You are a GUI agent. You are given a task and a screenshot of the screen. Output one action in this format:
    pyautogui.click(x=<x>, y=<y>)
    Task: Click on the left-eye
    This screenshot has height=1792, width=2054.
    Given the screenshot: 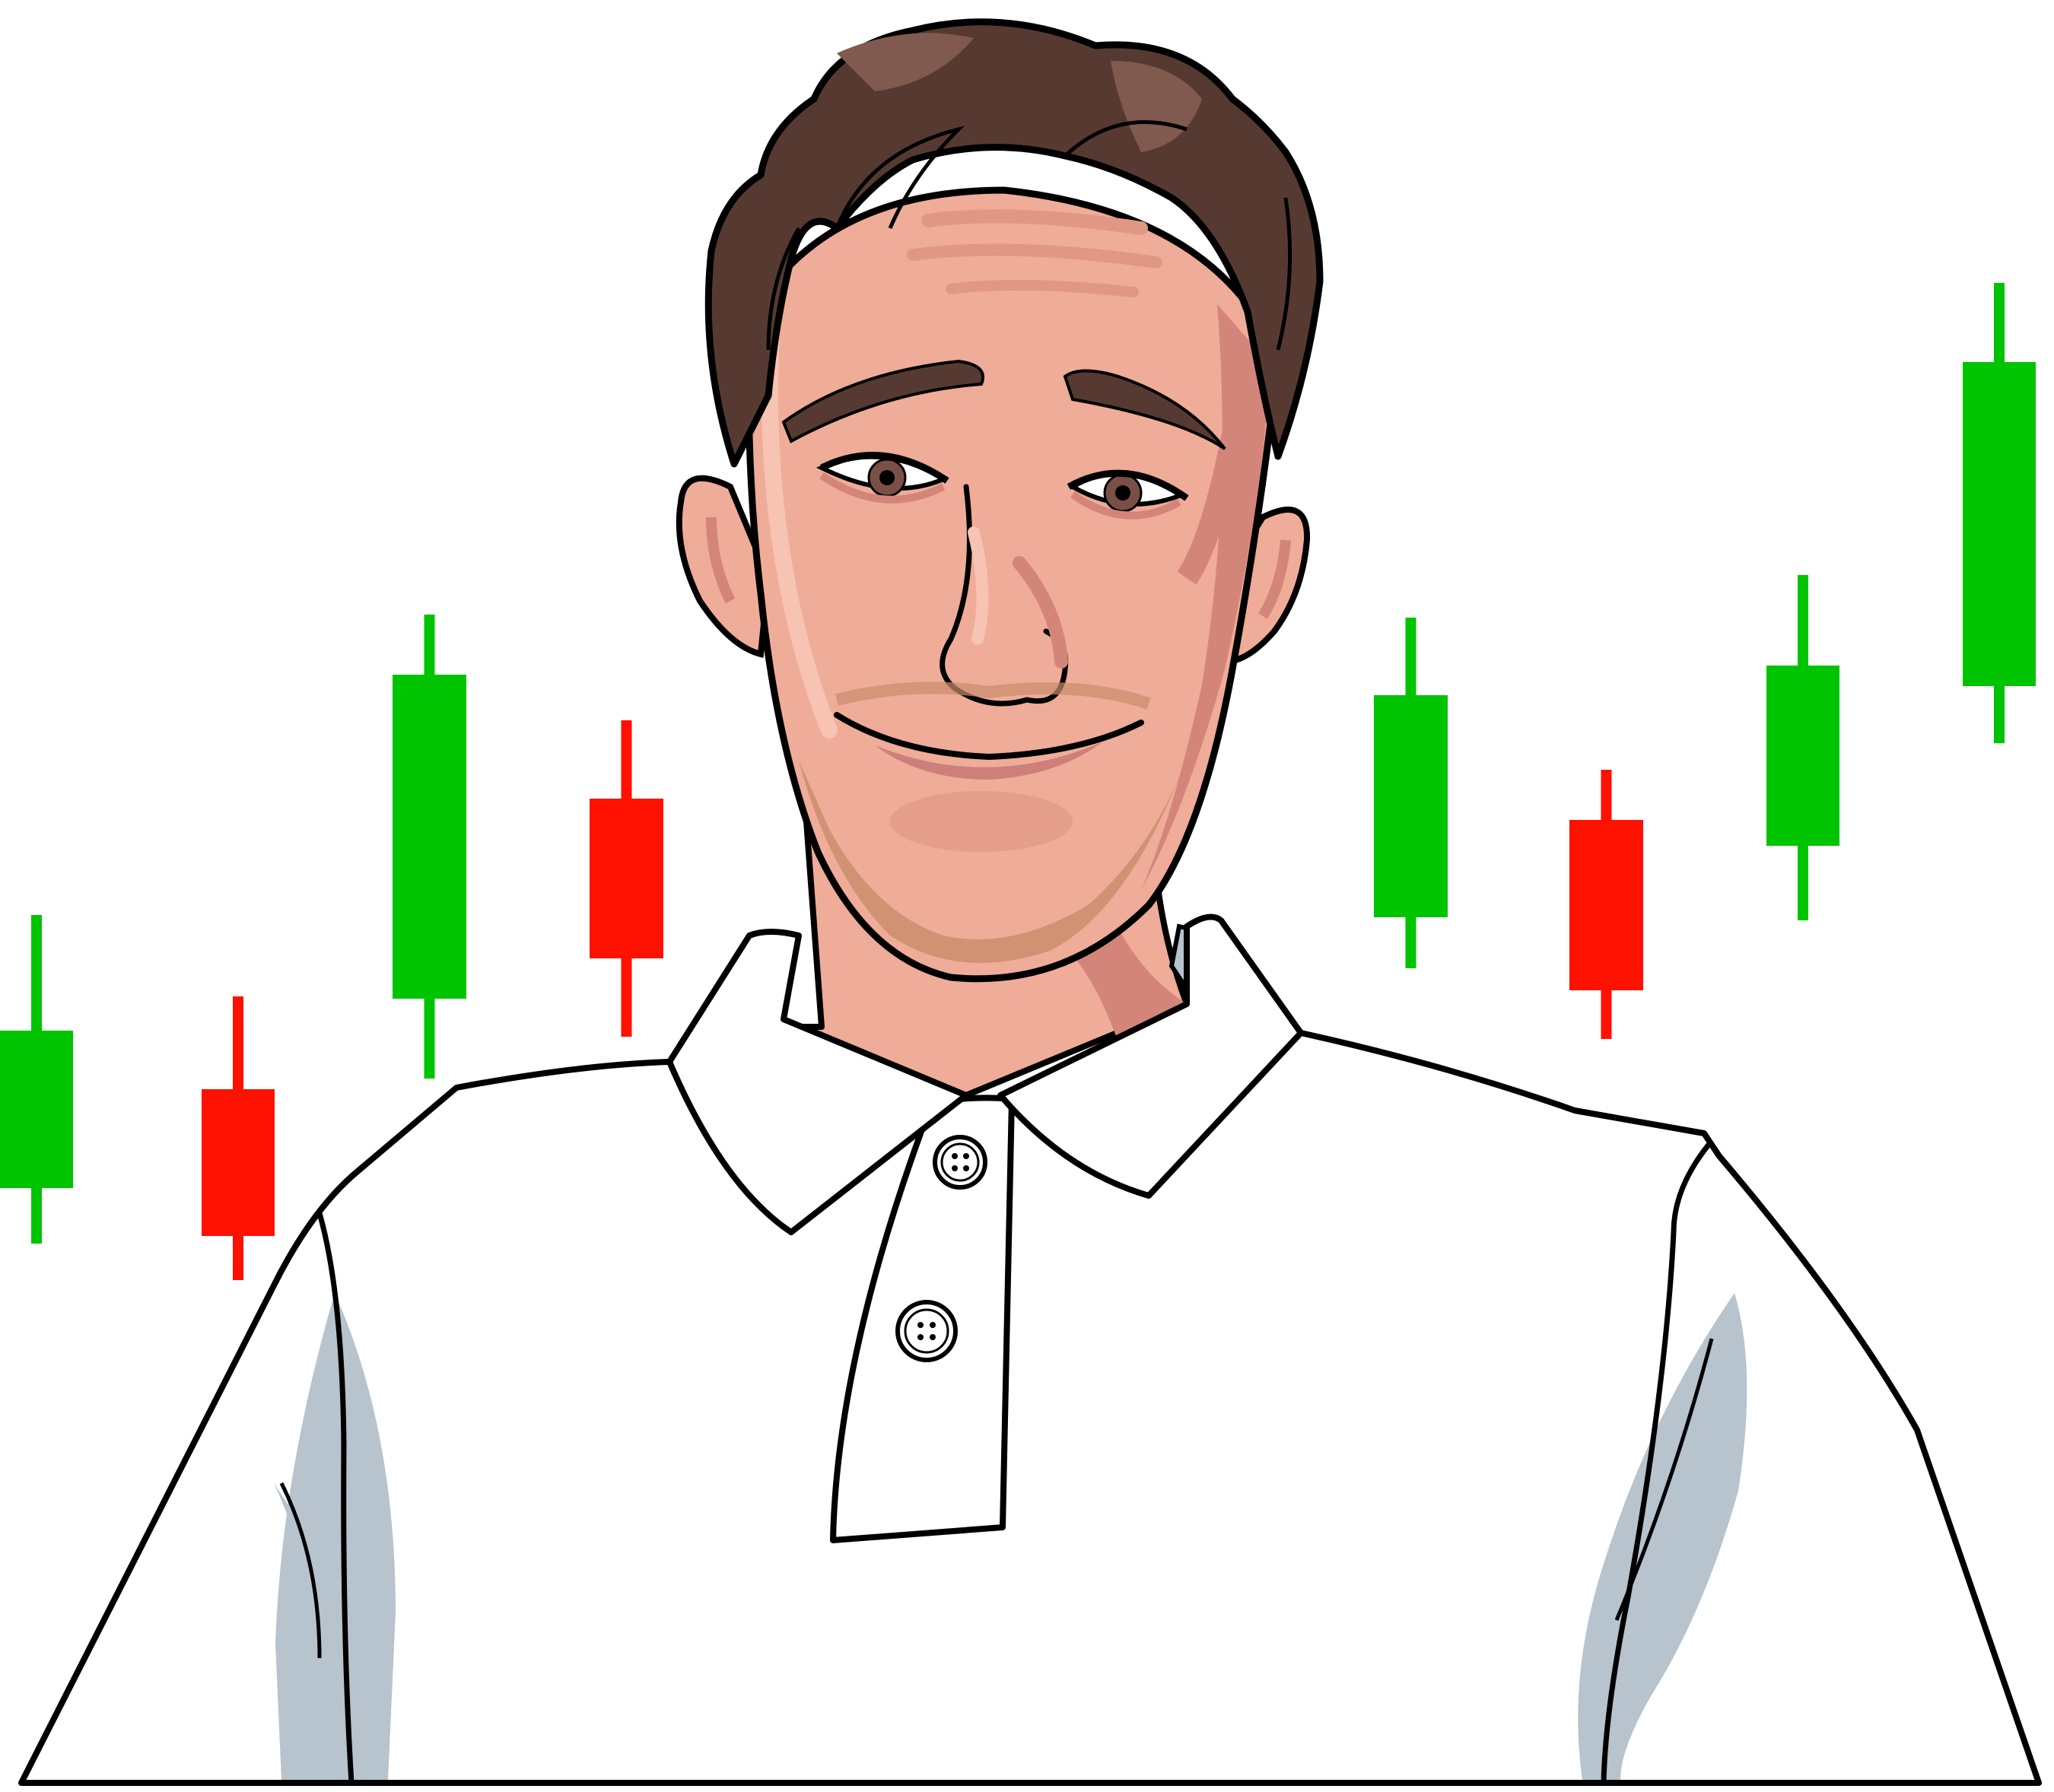 What is the action you would take?
    pyautogui.click(x=882, y=474)
    